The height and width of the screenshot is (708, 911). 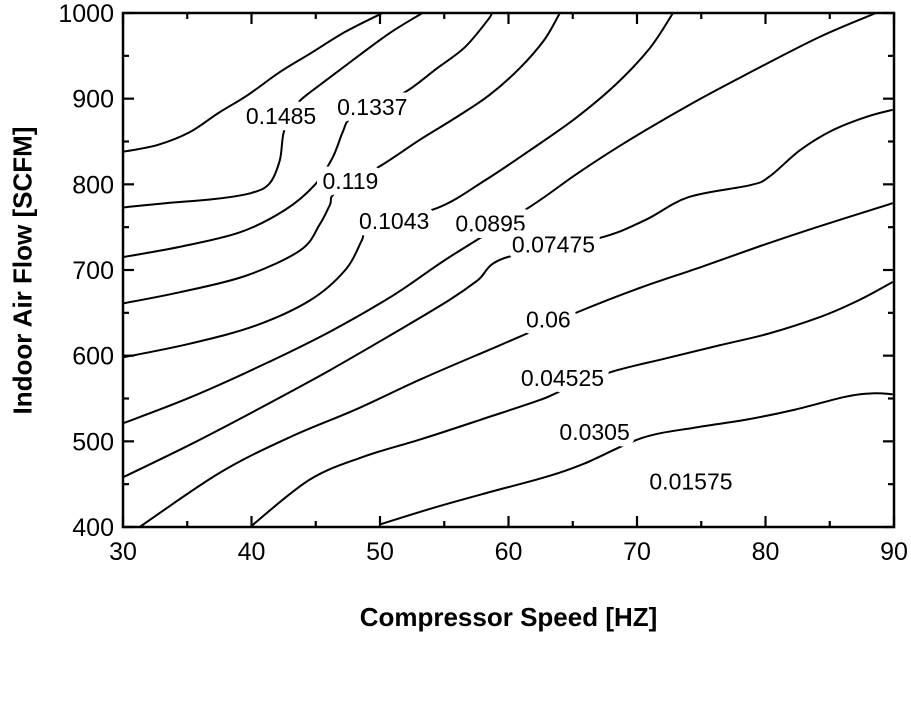 I want to click on contour-label-0.1485: 0.1485, so click(x=281, y=116).